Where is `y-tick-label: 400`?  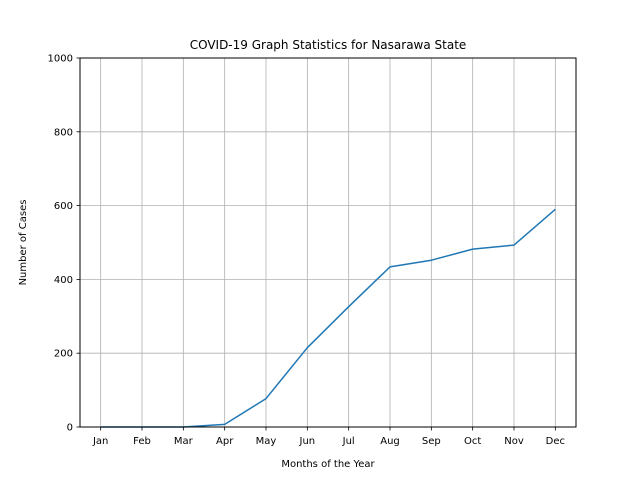
y-tick-label: 400 is located at coordinates (63, 280).